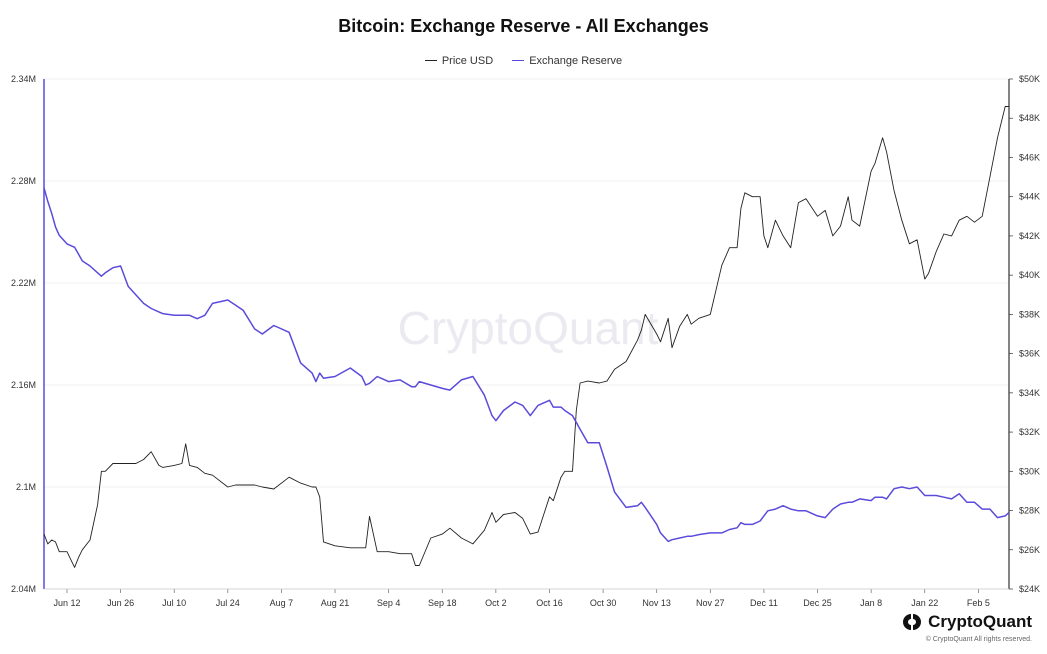 This screenshot has width=1047, height=654. Describe the element at coordinates (871, 603) in the screenshot. I see `x-tick-label: Jan 8` at that location.